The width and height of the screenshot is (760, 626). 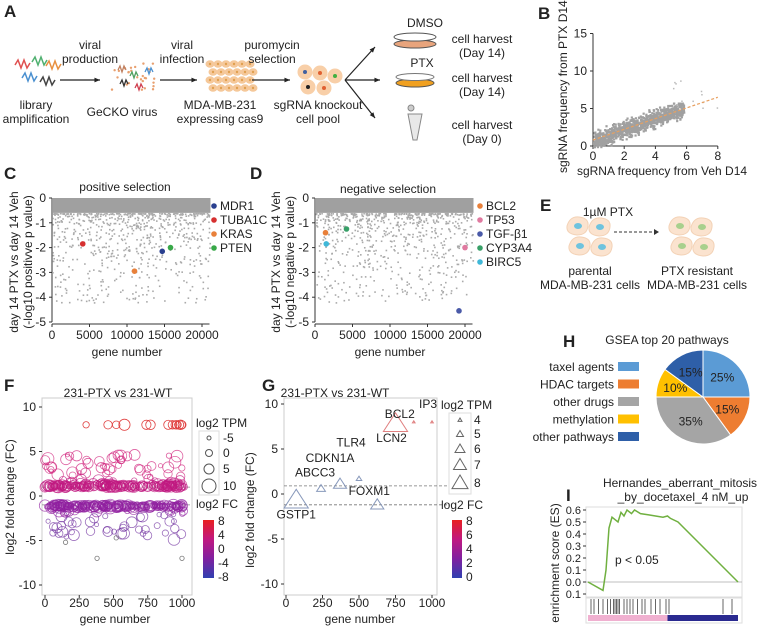 What do you see at coordinates (305, 198) in the screenshot?
I see `y-tick-label: 0` at bounding box center [305, 198].